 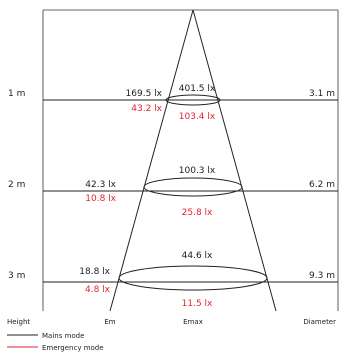 What do you see at coordinates (197, 89) in the screenshot?
I see `emax-mains-1m: 401.5 lx` at bounding box center [197, 89].